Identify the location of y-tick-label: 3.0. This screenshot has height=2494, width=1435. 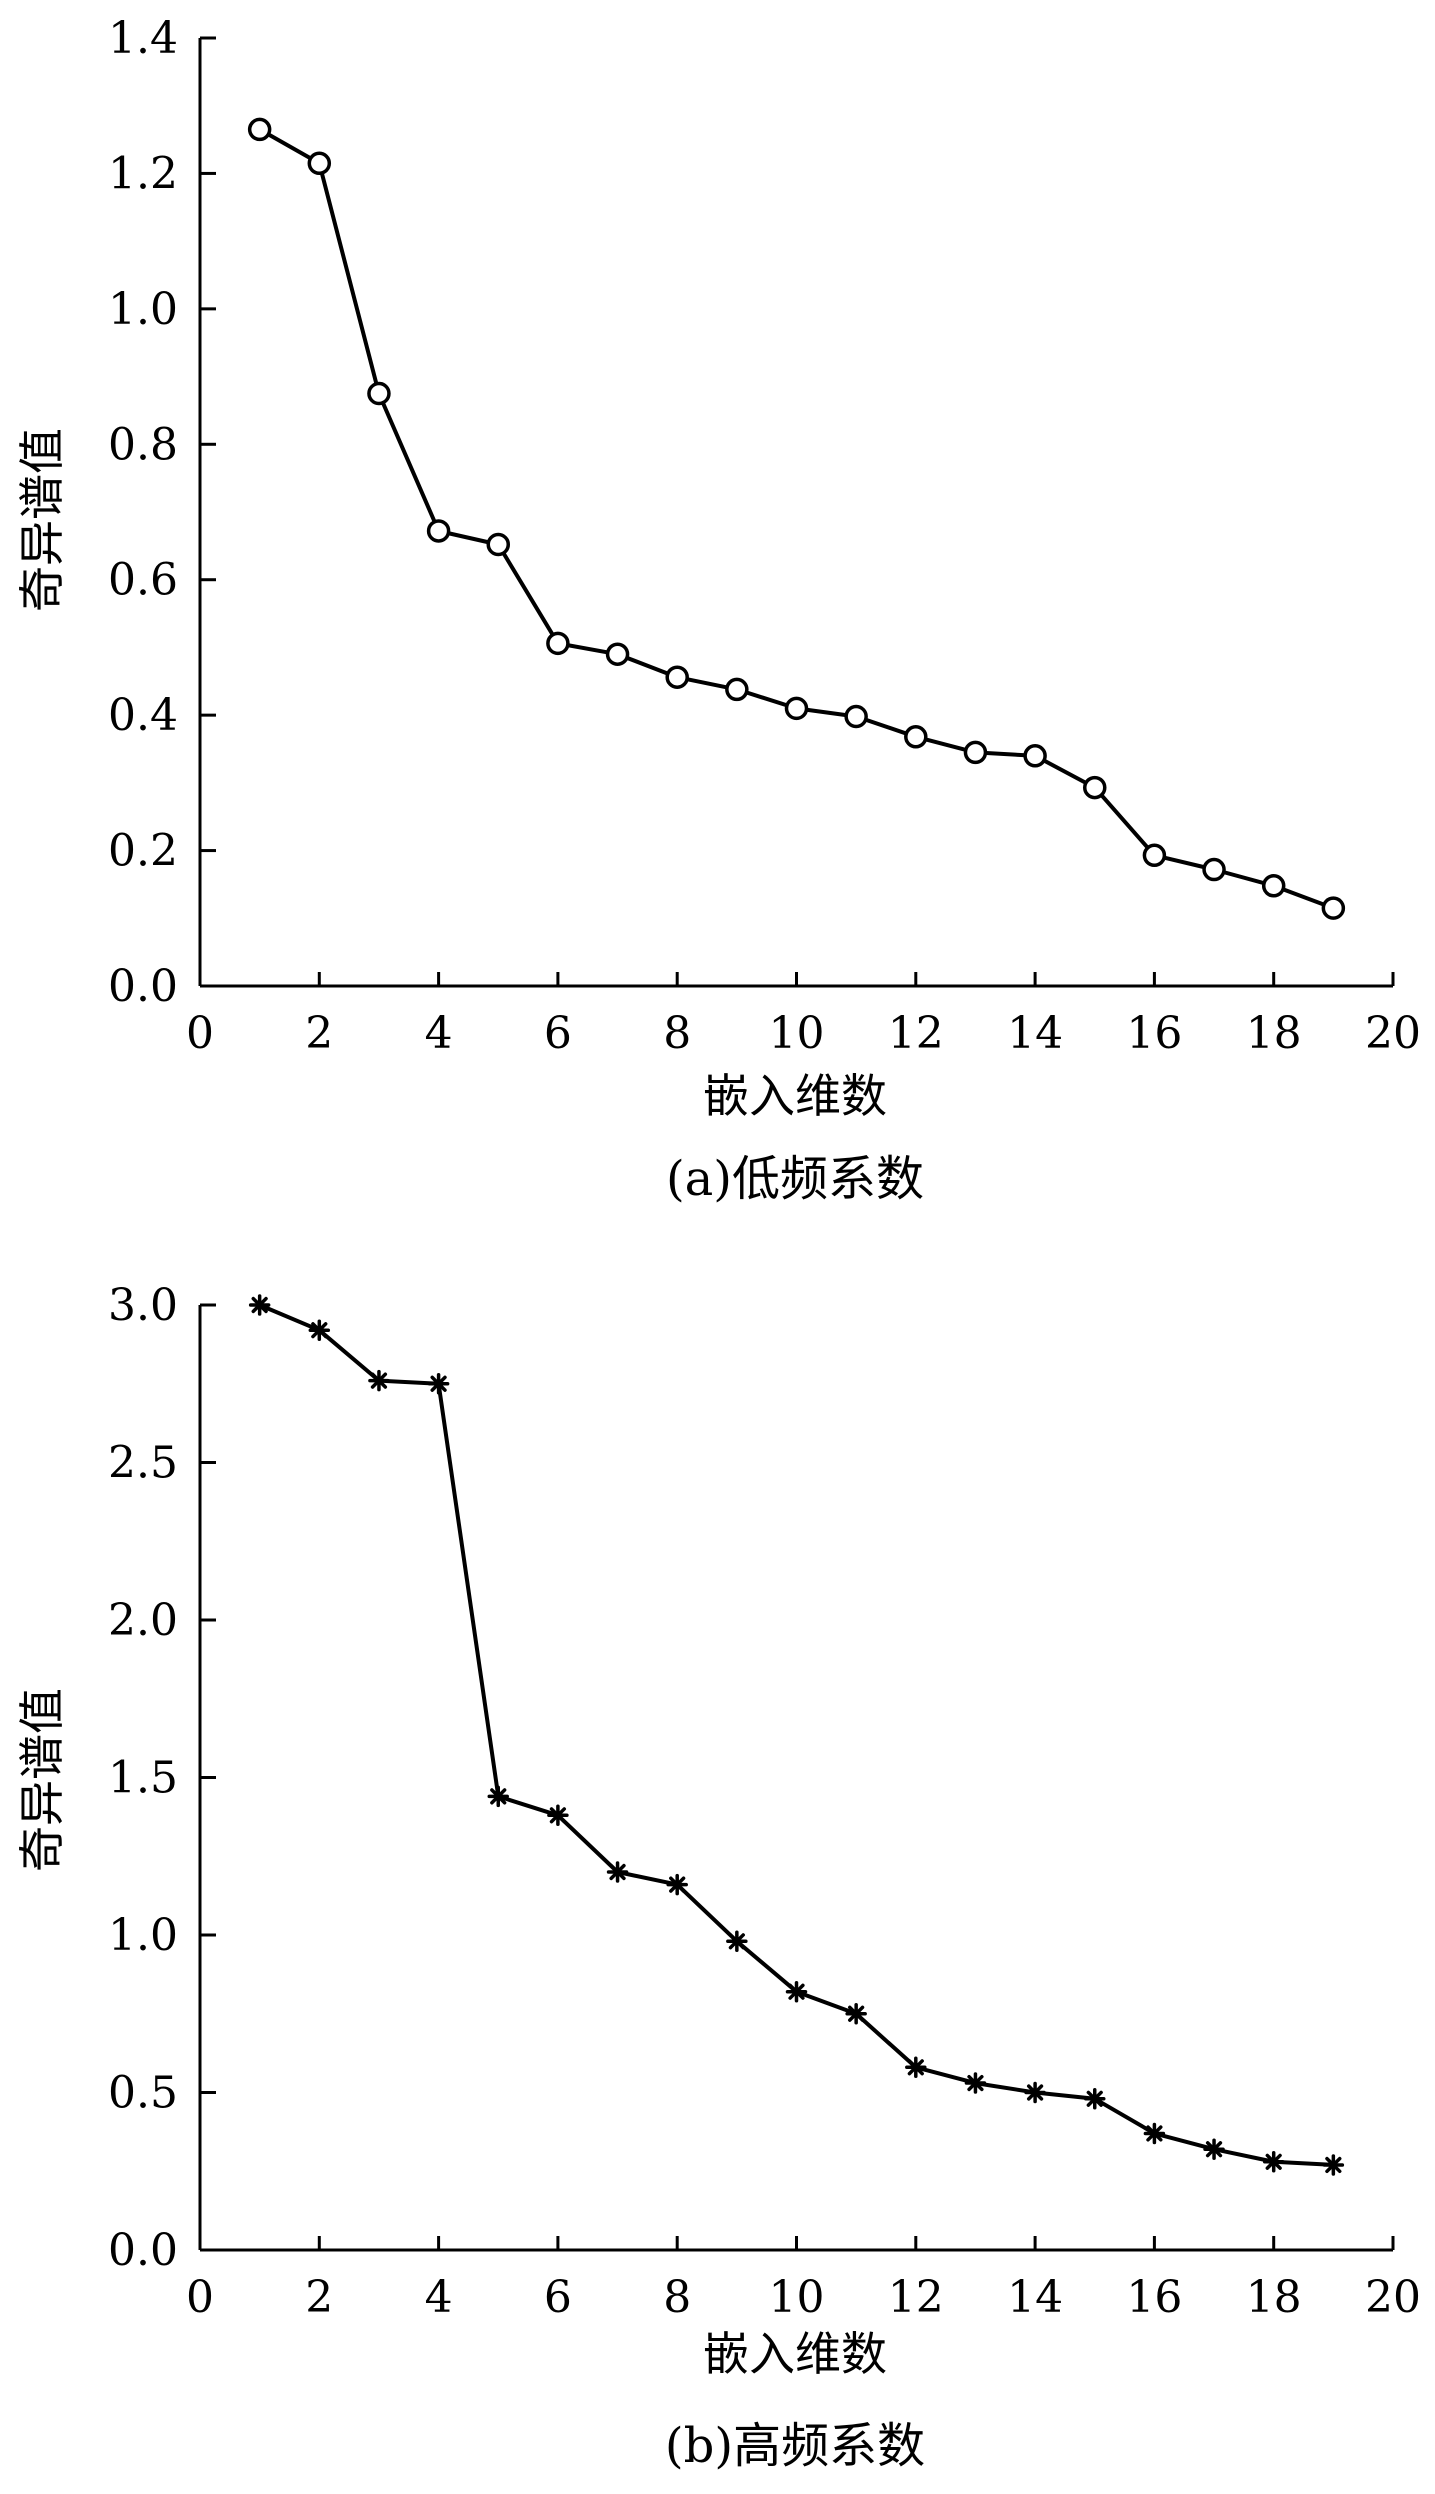
(143, 1305).